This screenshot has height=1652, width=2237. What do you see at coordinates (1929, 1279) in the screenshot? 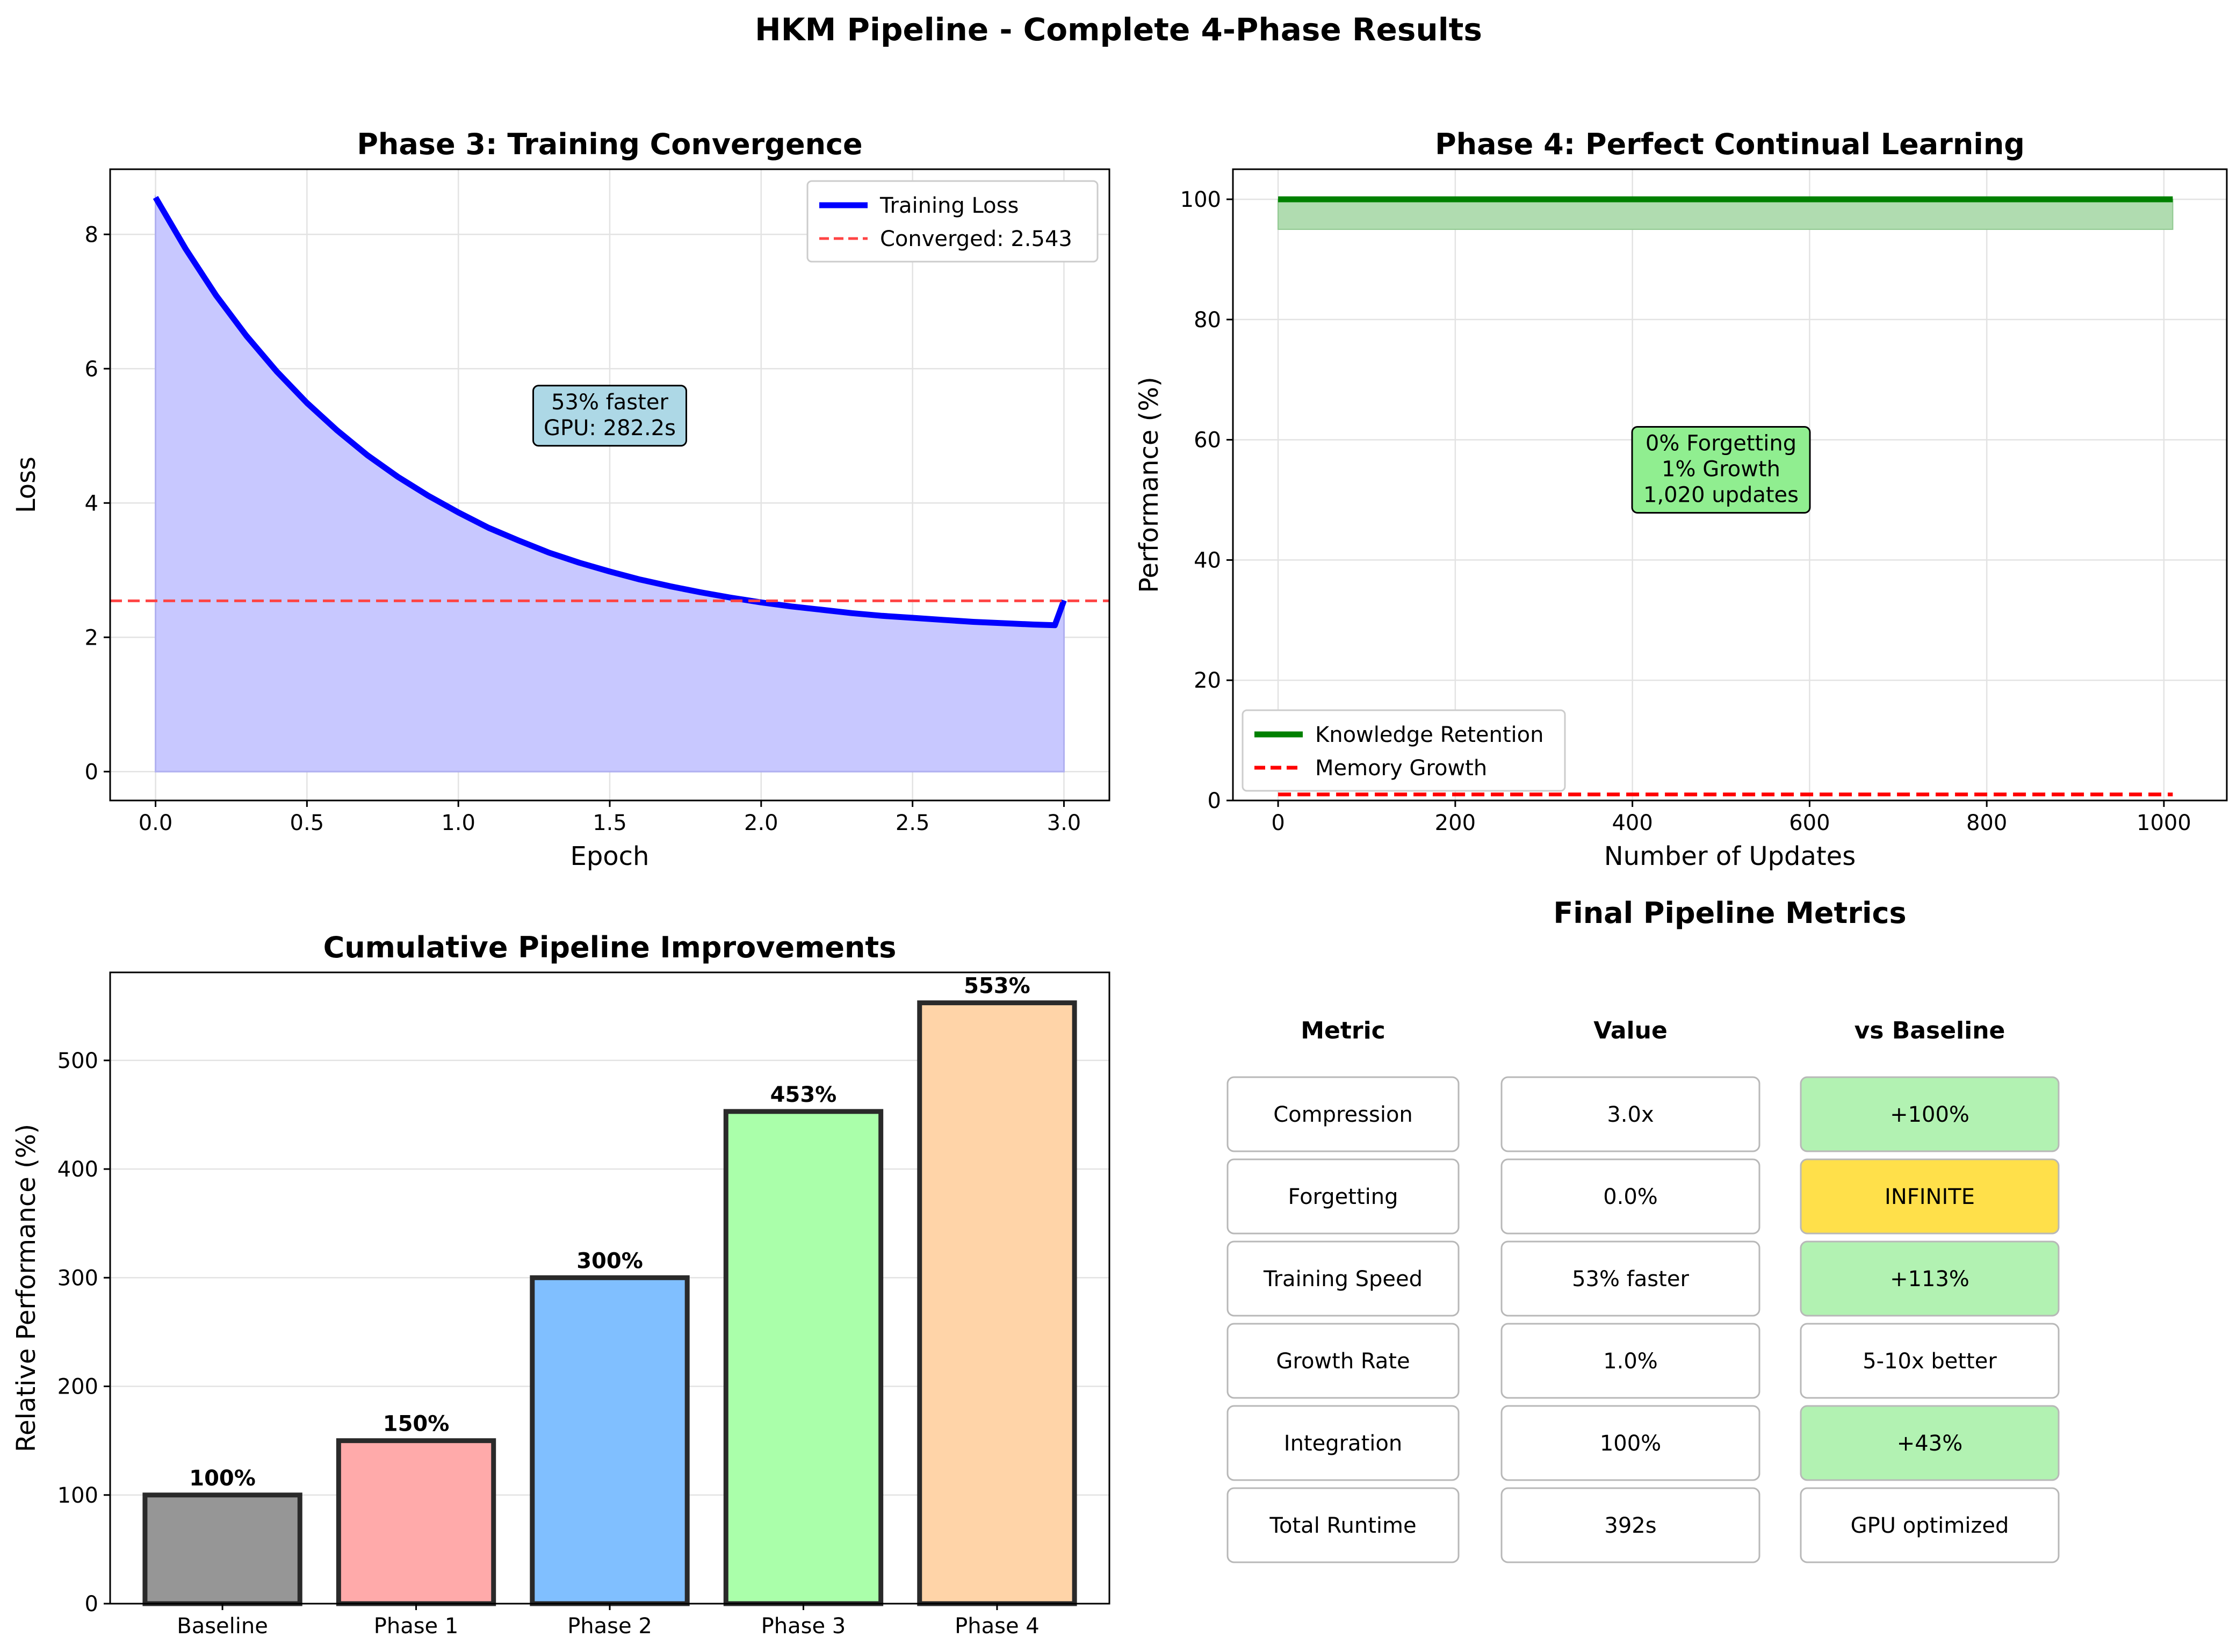
I see `table-cell-text: +113%` at bounding box center [1929, 1279].